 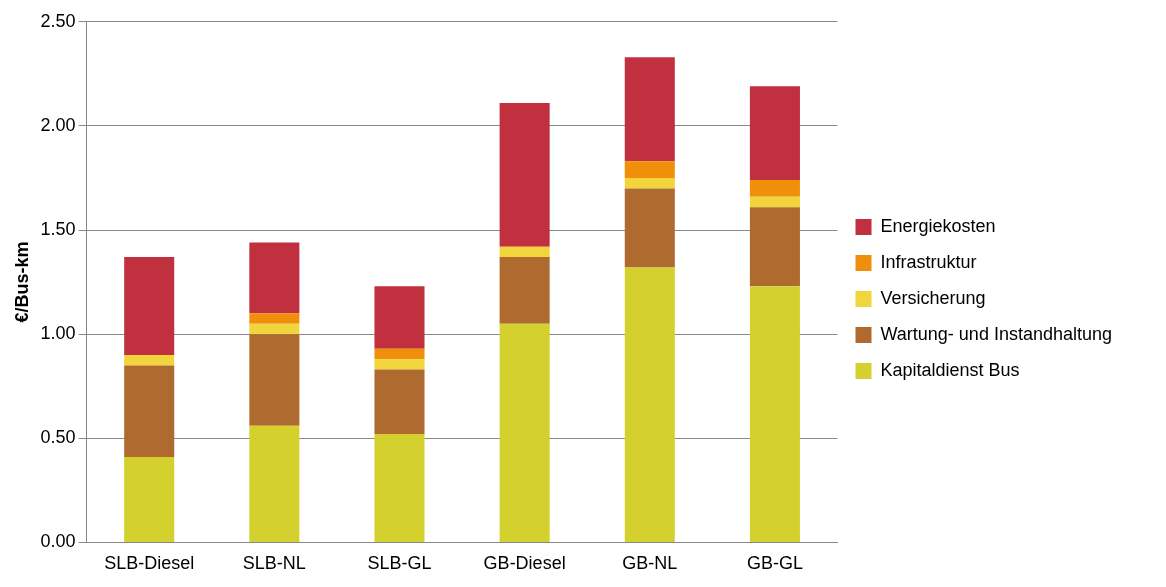 What do you see at coordinates (21, 282) in the screenshot?
I see `y-axis-title: €/Bus-km` at bounding box center [21, 282].